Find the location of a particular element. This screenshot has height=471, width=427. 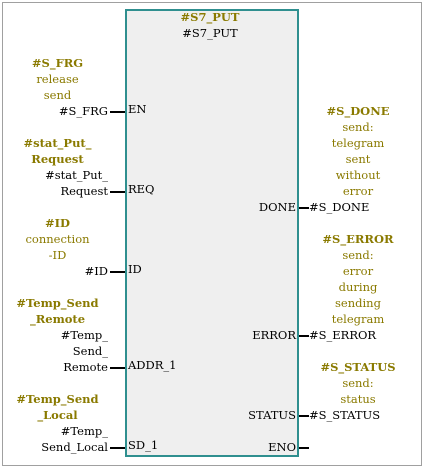

error-comment-line-2: error is located at coordinates (358, 271).